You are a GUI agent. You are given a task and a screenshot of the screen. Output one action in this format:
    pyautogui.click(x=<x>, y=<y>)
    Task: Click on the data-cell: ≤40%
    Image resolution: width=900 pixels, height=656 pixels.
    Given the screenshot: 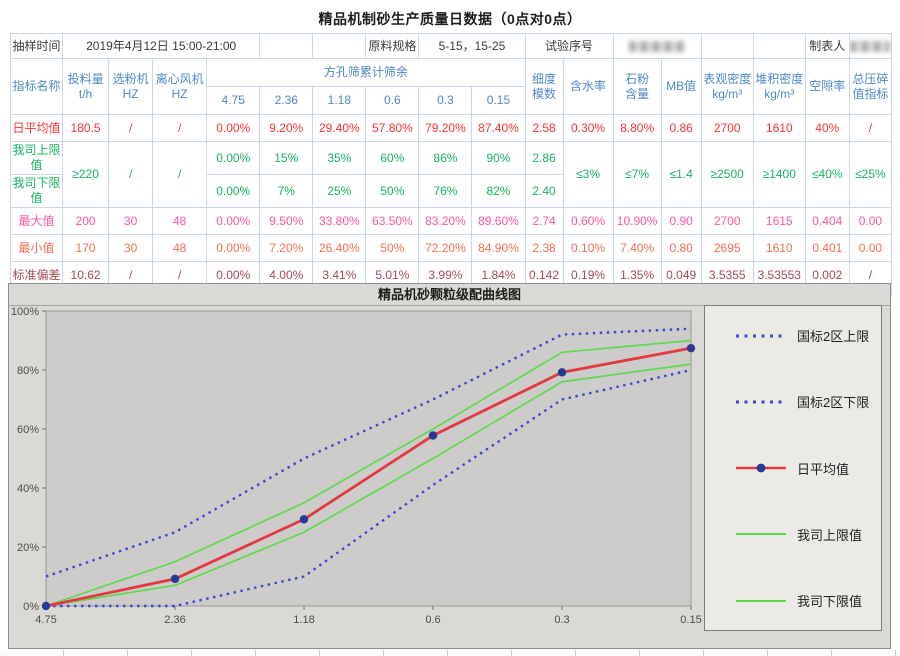 What is the action you would take?
    pyautogui.click(x=827, y=174)
    